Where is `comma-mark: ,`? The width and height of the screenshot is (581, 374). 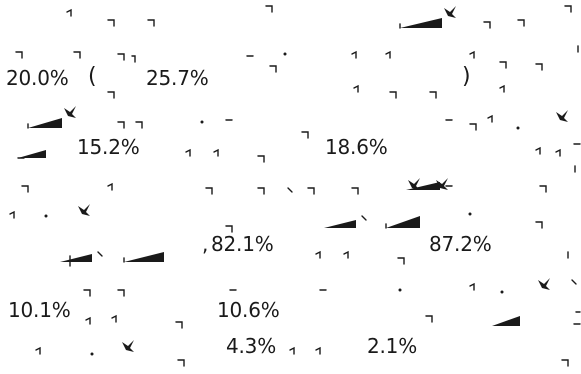 comma-mark: , is located at coordinates (205, 244).